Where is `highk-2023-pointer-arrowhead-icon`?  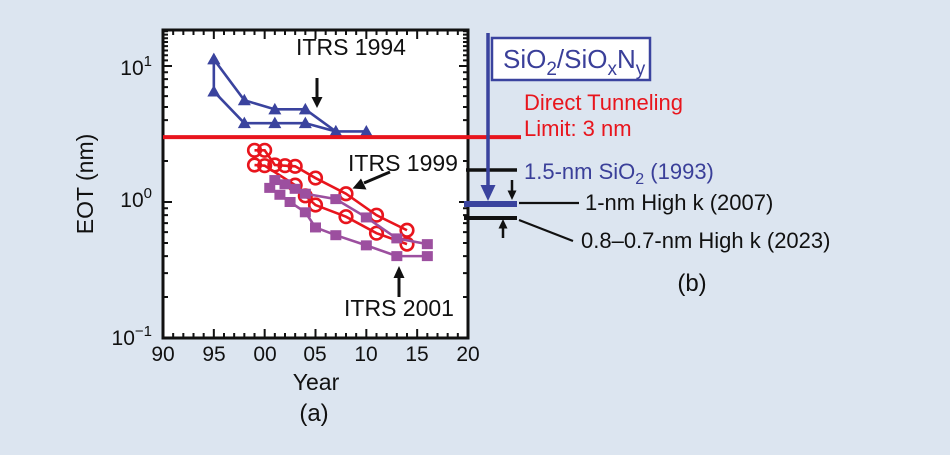 highk-2023-pointer-arrowhead-icon is located at coordinates (503, 224).